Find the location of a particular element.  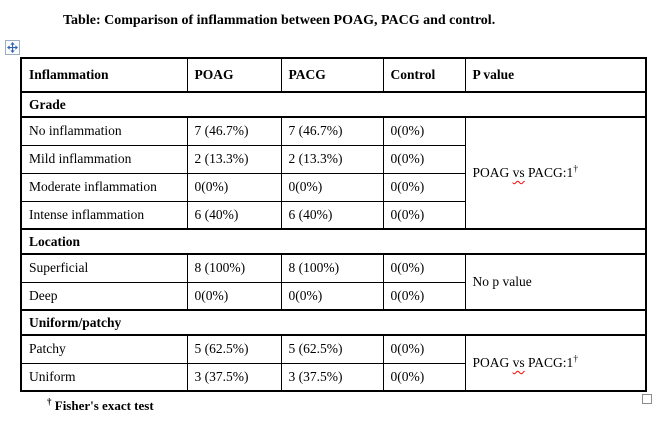

table-row: Uniform 3 (37.5%) 3 (37.5%) 0(0%) is located at coordinates (333, 377).